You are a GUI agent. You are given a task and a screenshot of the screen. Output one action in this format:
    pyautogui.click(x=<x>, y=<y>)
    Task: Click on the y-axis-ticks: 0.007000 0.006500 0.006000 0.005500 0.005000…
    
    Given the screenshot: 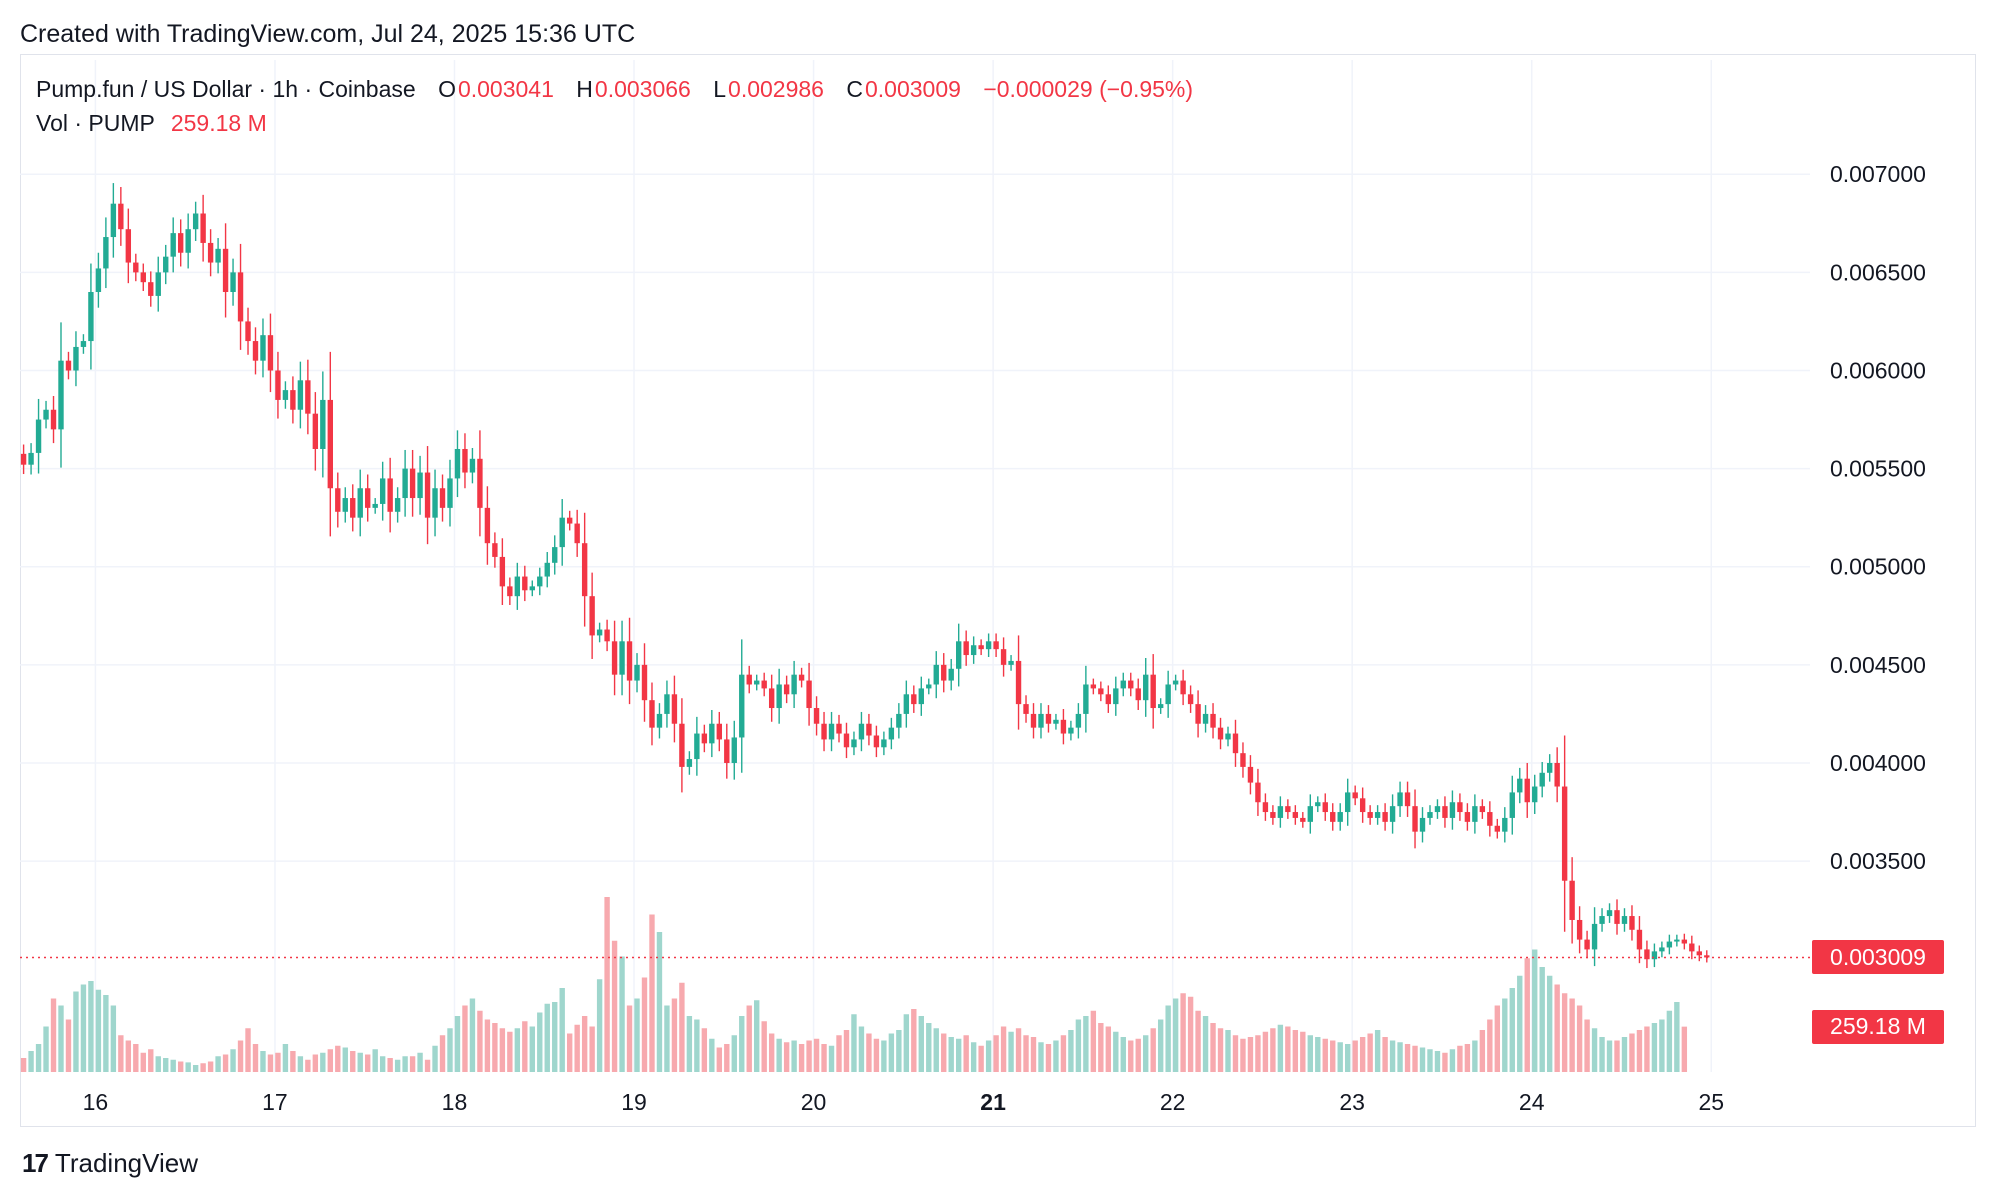 What is the action you would take?
    pyautogui.click(x=1878, y=517)
    